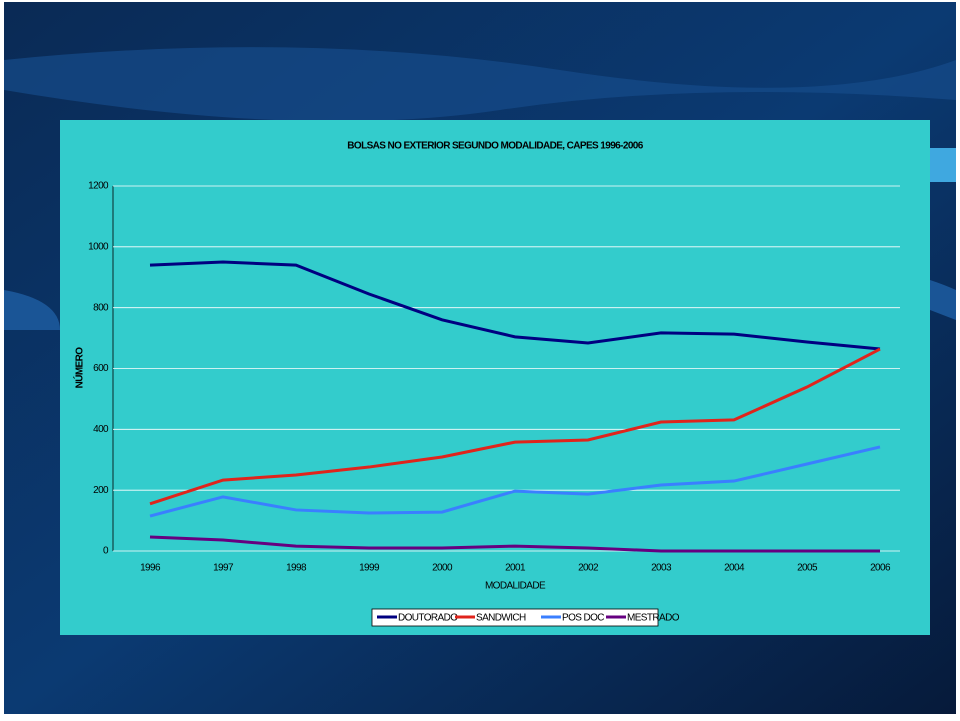  I want to click on x-tick-label: 1998, so click(296, 568).